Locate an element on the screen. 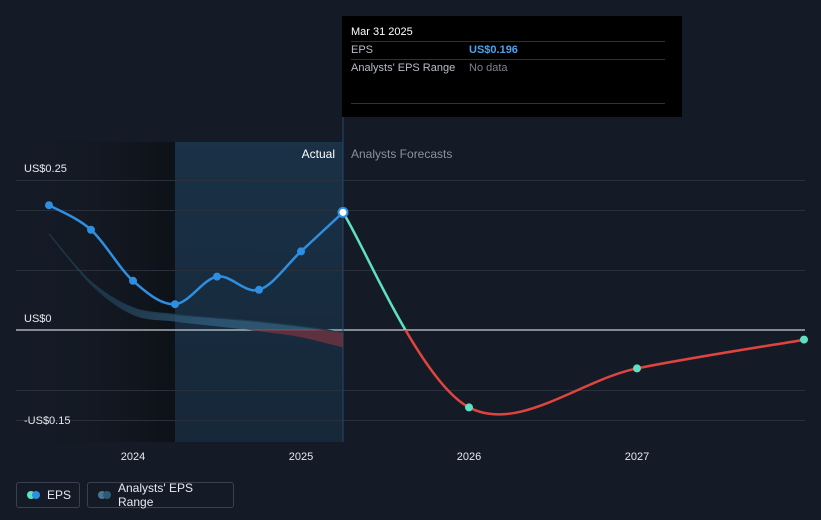 This screenshot has height=520, width=821. eps-legend-icon is located at coordinates (33, 495).